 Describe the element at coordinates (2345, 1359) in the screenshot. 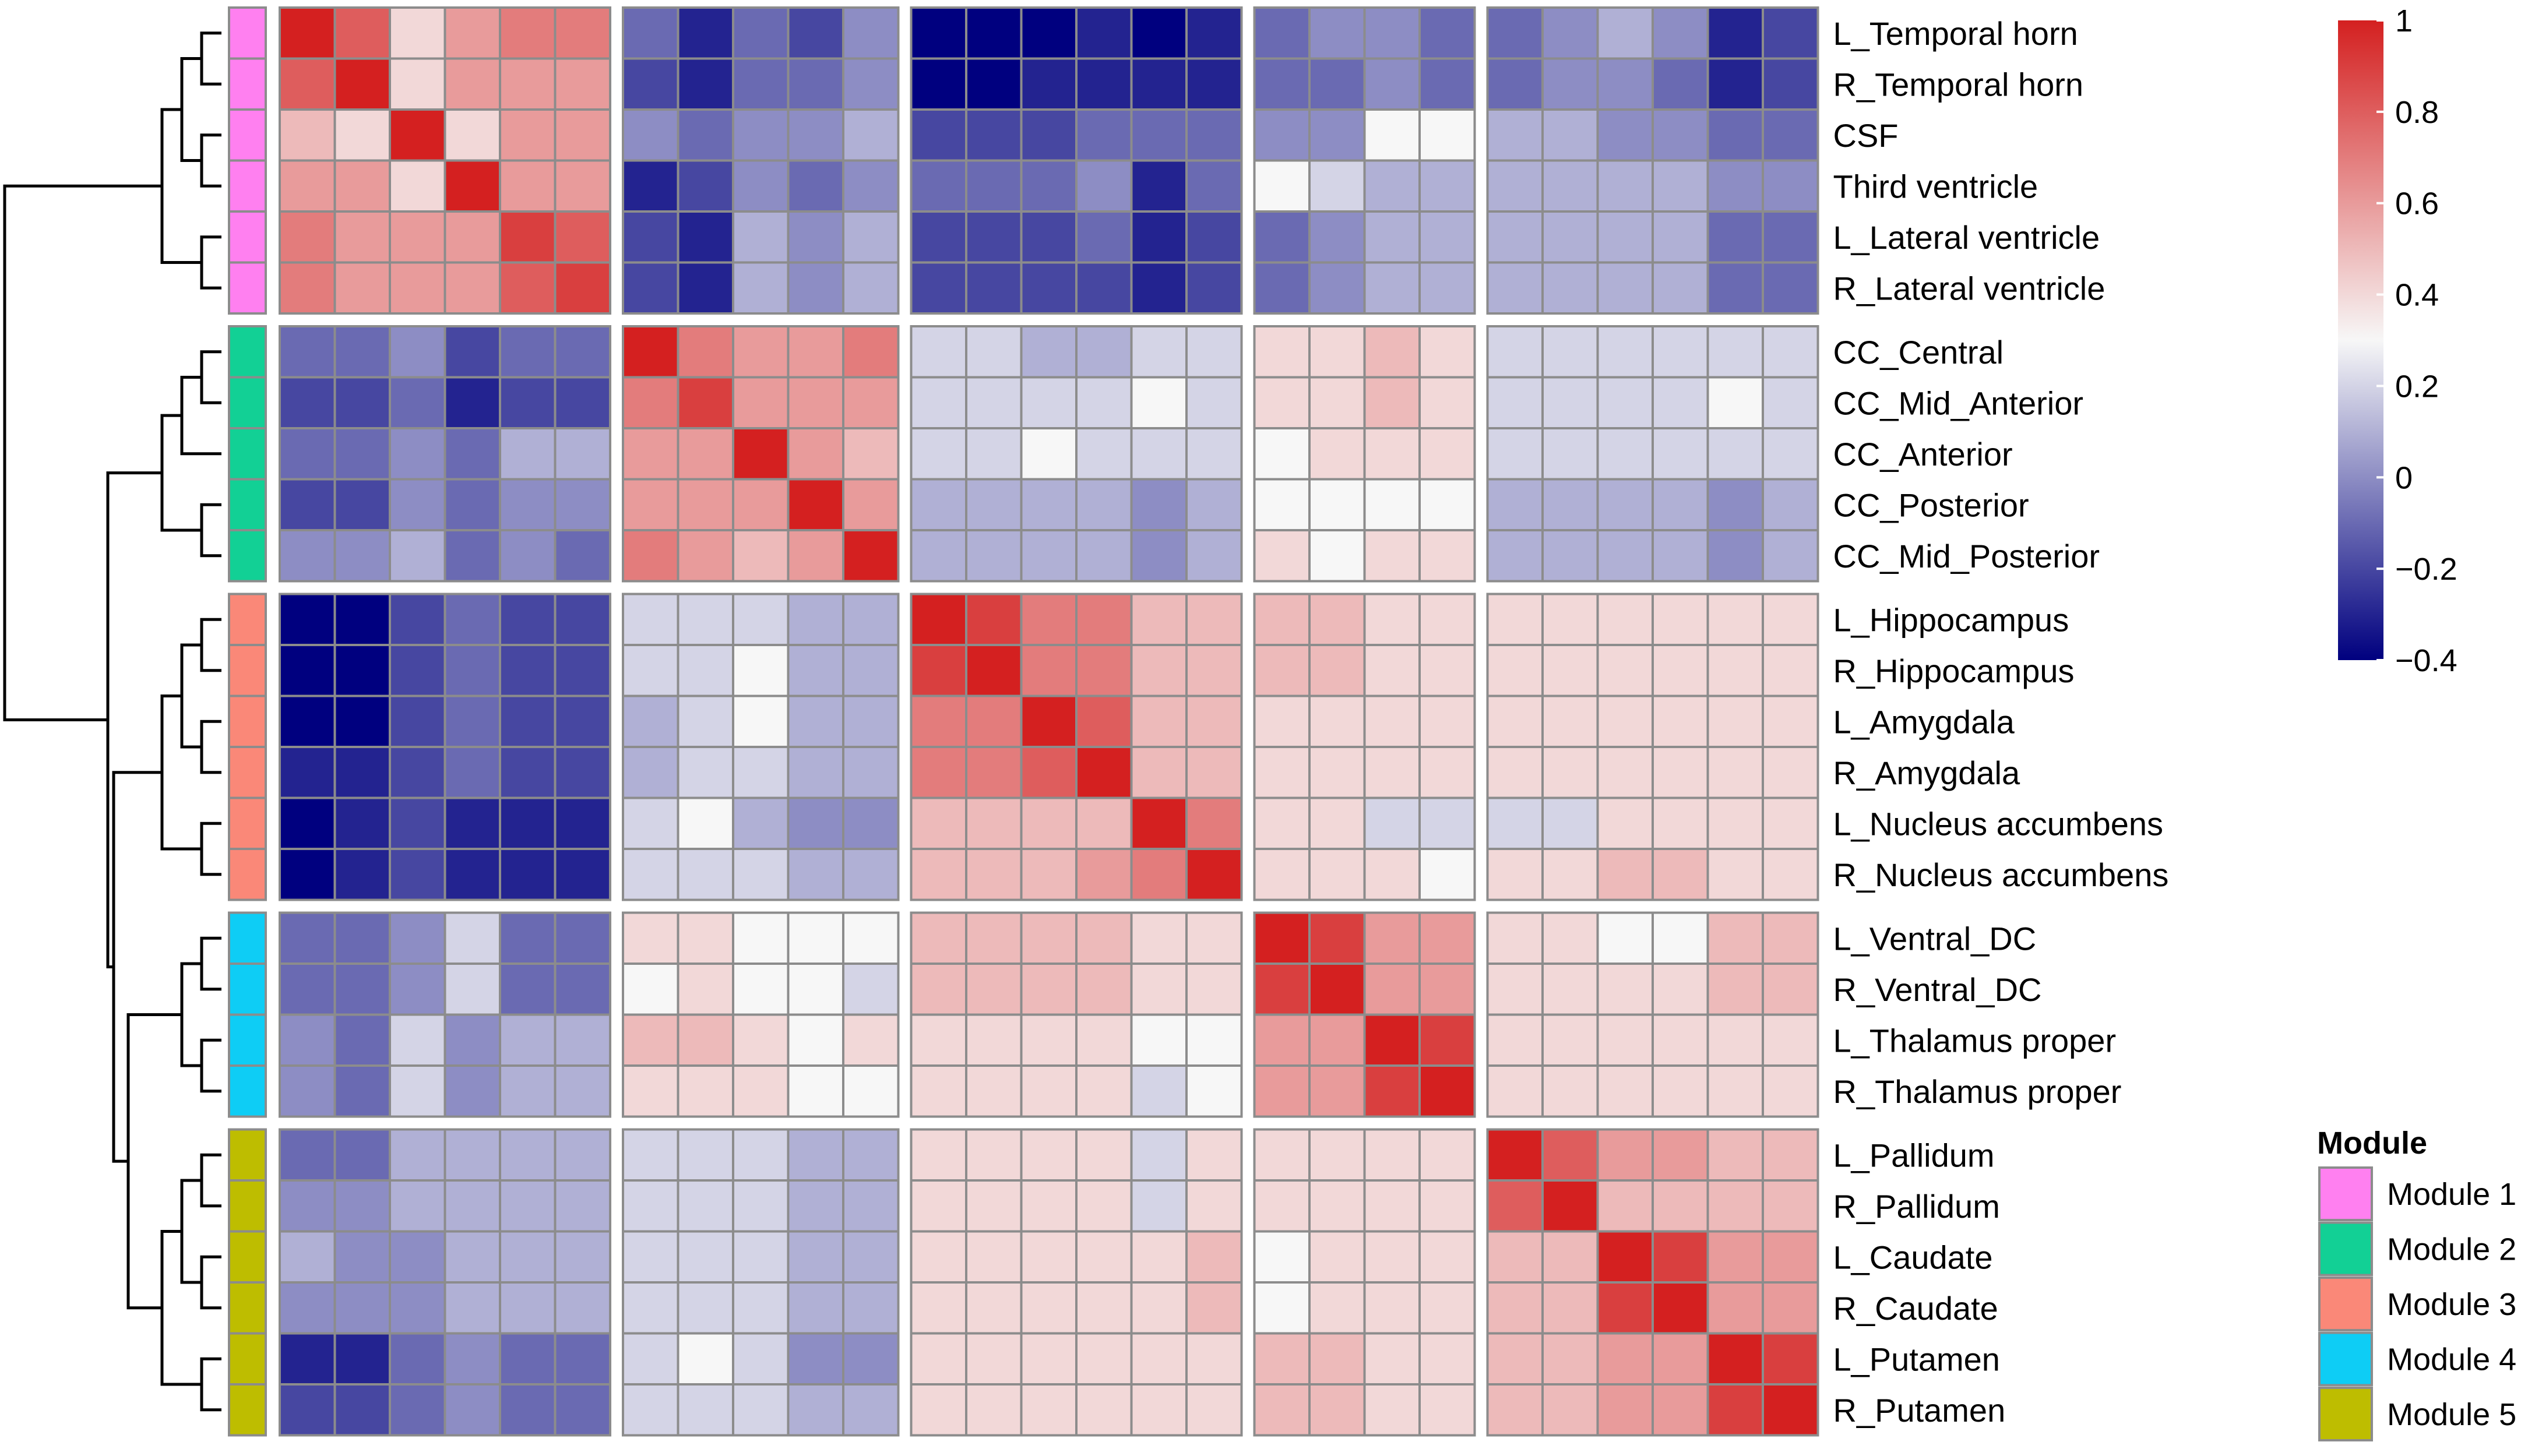

I see `module-legend-swatch` at that location.